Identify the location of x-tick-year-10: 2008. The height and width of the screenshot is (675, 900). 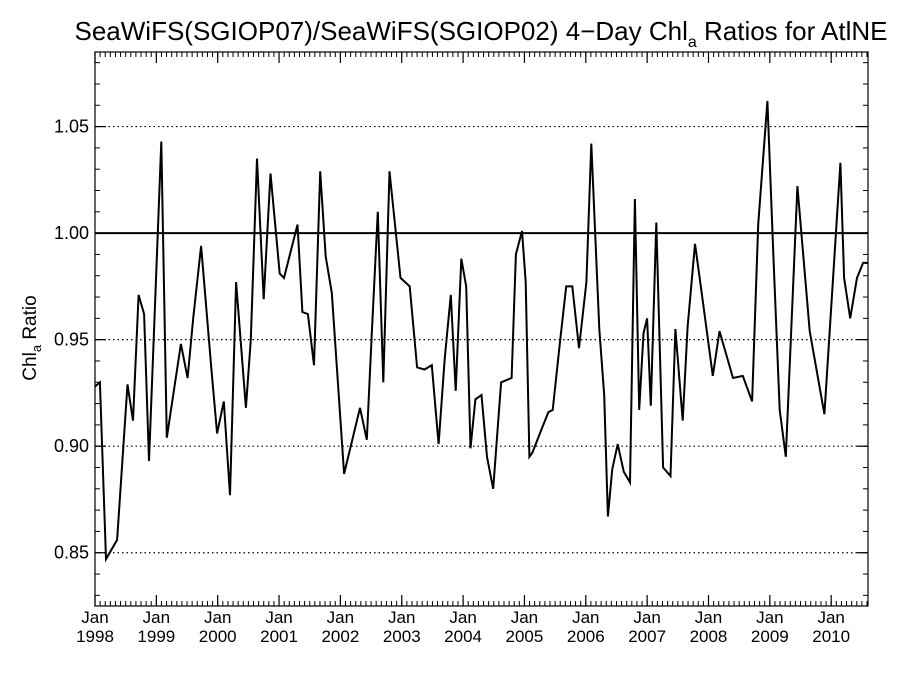
(709, 636).